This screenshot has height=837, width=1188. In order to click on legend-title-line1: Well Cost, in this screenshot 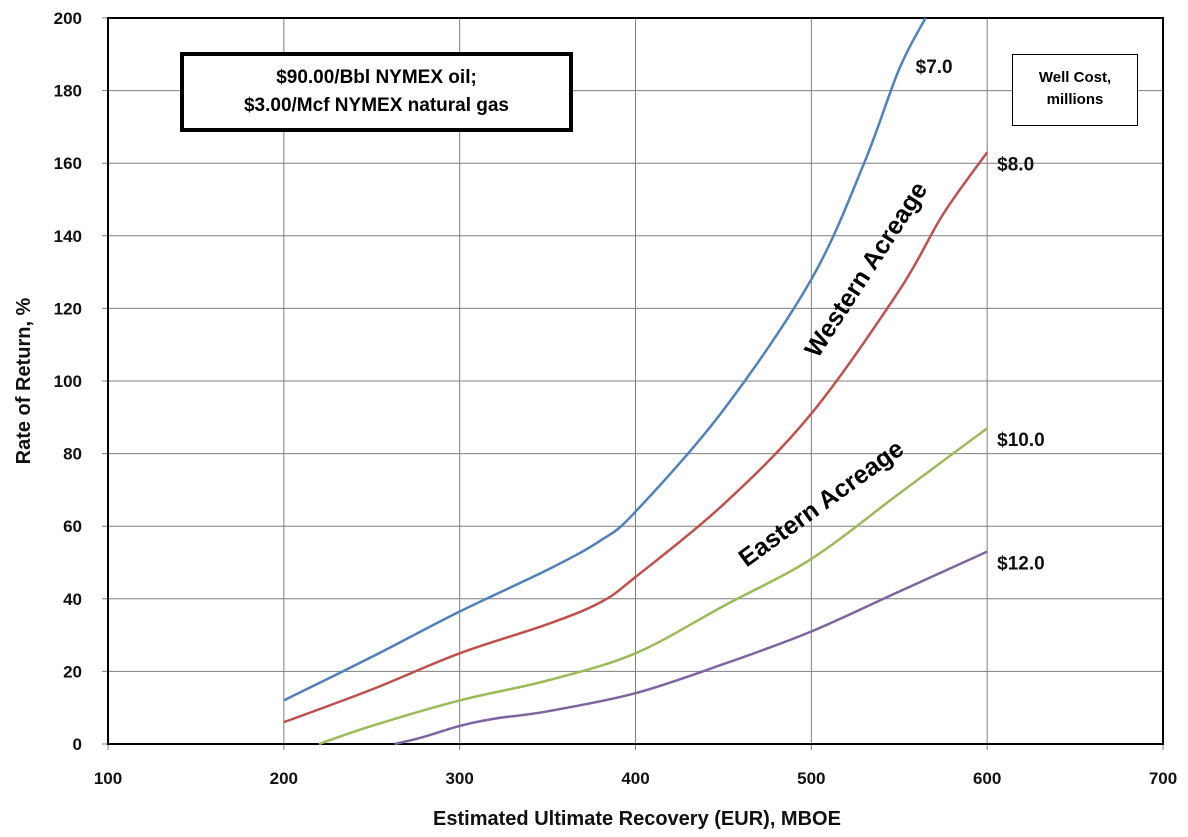, I will do `click(1075, 77)`.